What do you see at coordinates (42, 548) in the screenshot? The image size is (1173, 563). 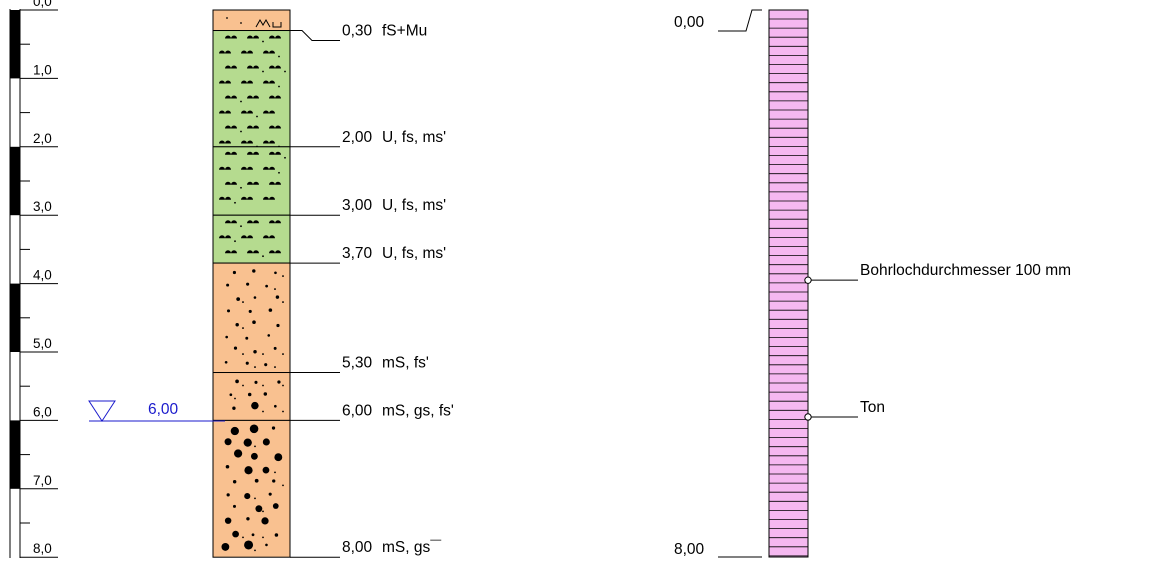 I see `scale-depth-label: 8,0` at bounding box center [42, 548].